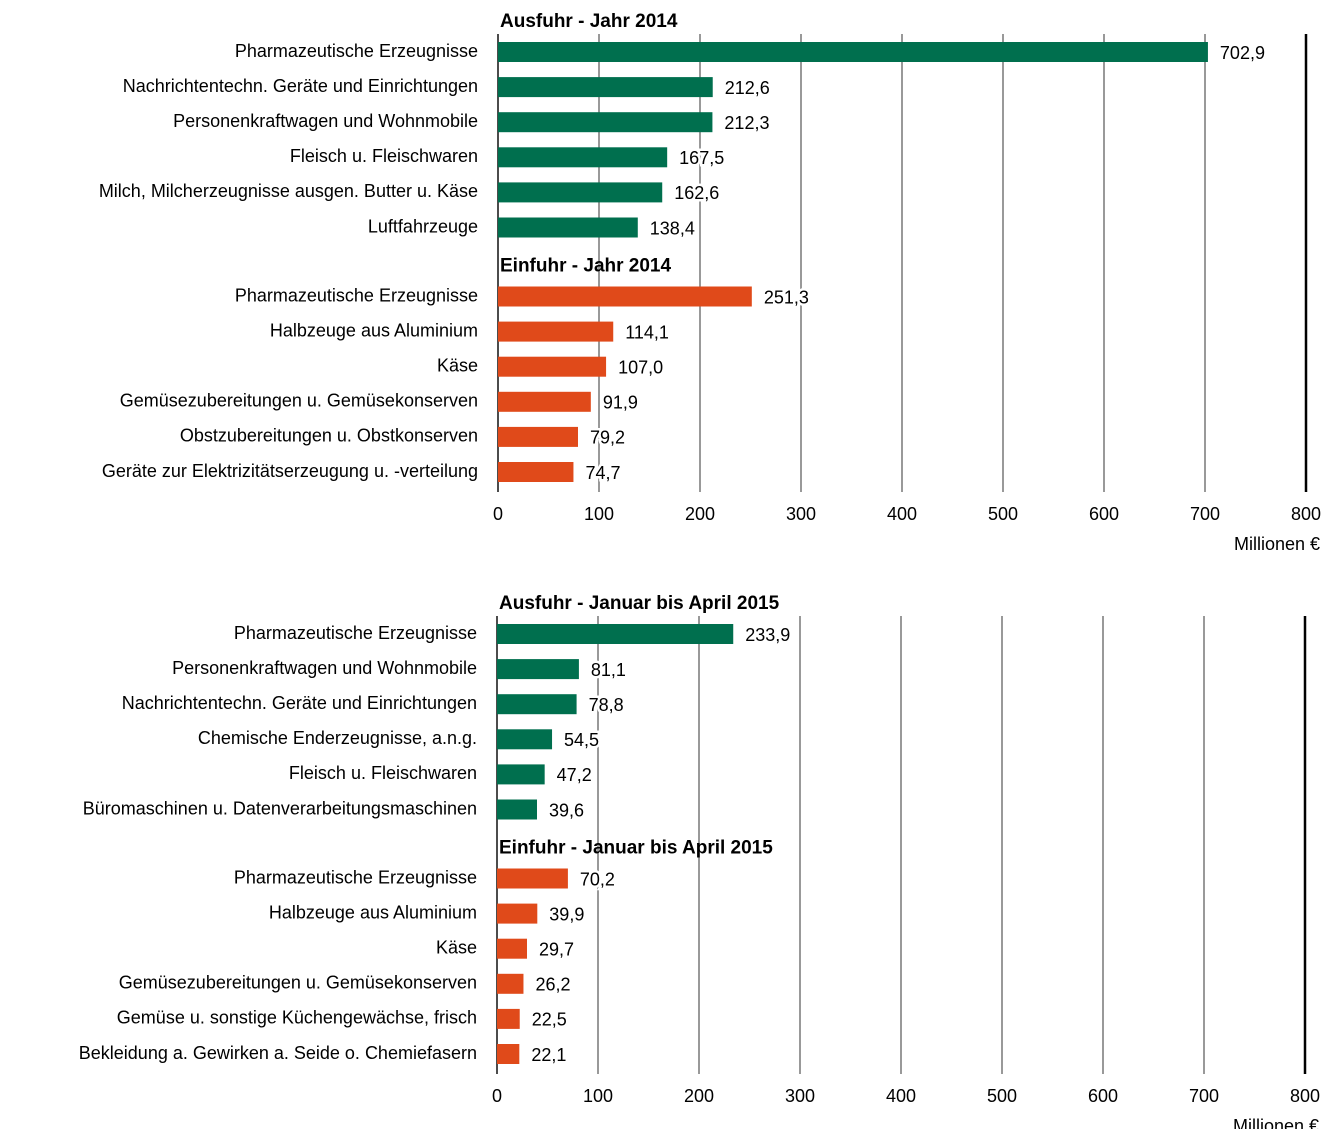 This screenshot has width=1325, height=1129. Describe the element at coordinates (337, 738) in the screenshot. I see `category-label: Chemische Enderzeugnisse, a.n.g.` at that location.